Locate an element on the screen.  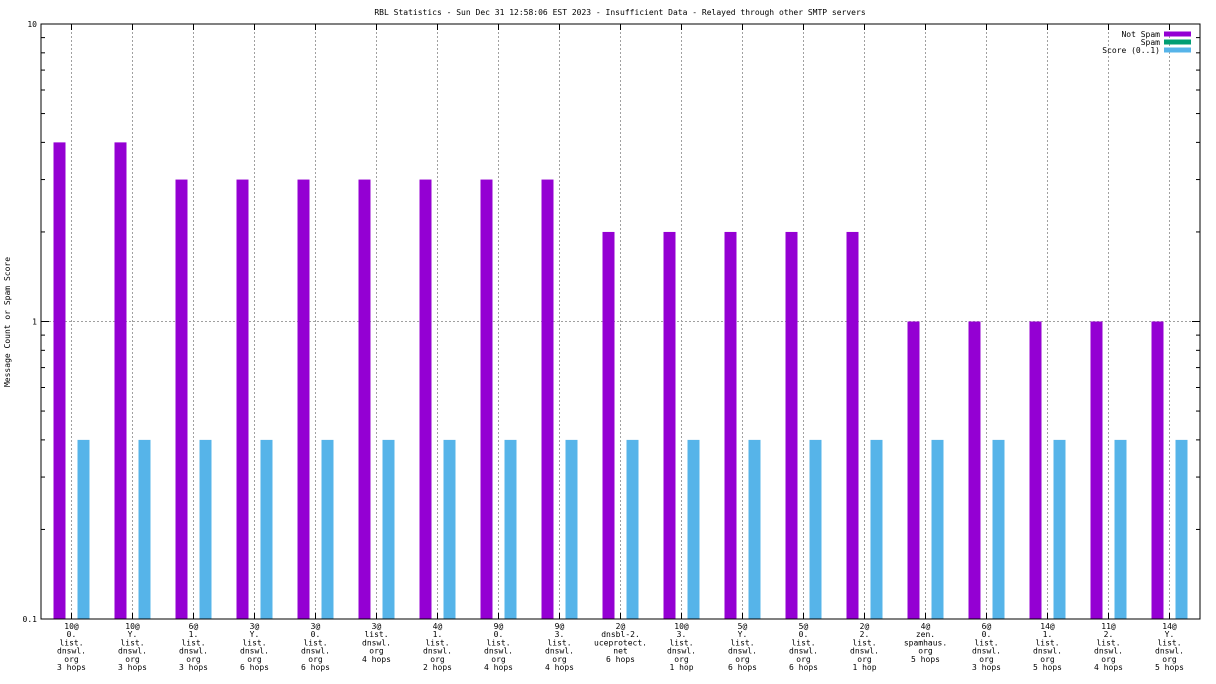
x-tick-label: 4@ zen. spamhaus. org 5 hops is located at coordinates (925, 643).